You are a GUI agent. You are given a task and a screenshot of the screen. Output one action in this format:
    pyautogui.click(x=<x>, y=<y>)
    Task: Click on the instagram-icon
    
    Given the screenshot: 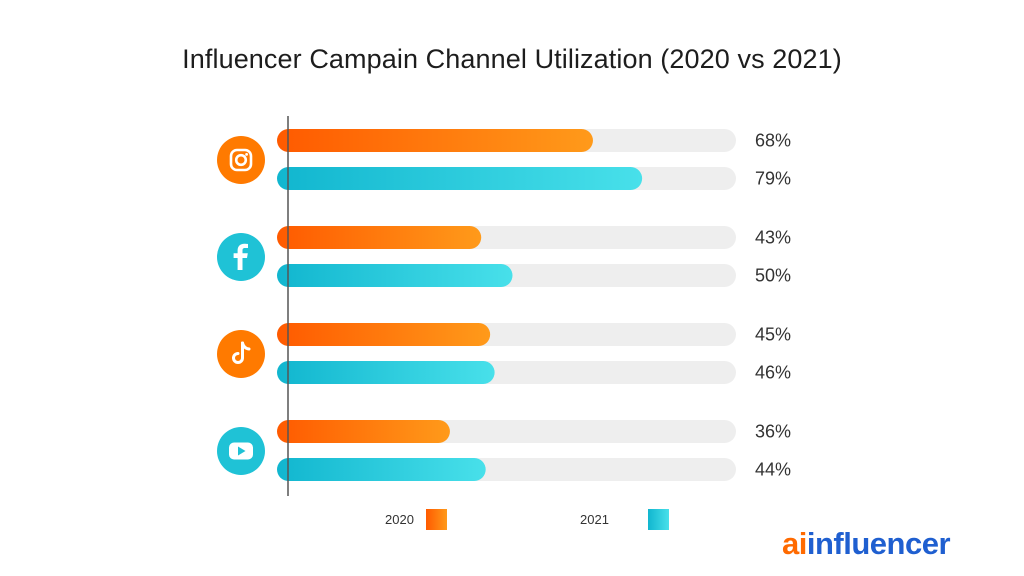 What is the action you would take?
    pyautogui.click(x=241, y=160)
    